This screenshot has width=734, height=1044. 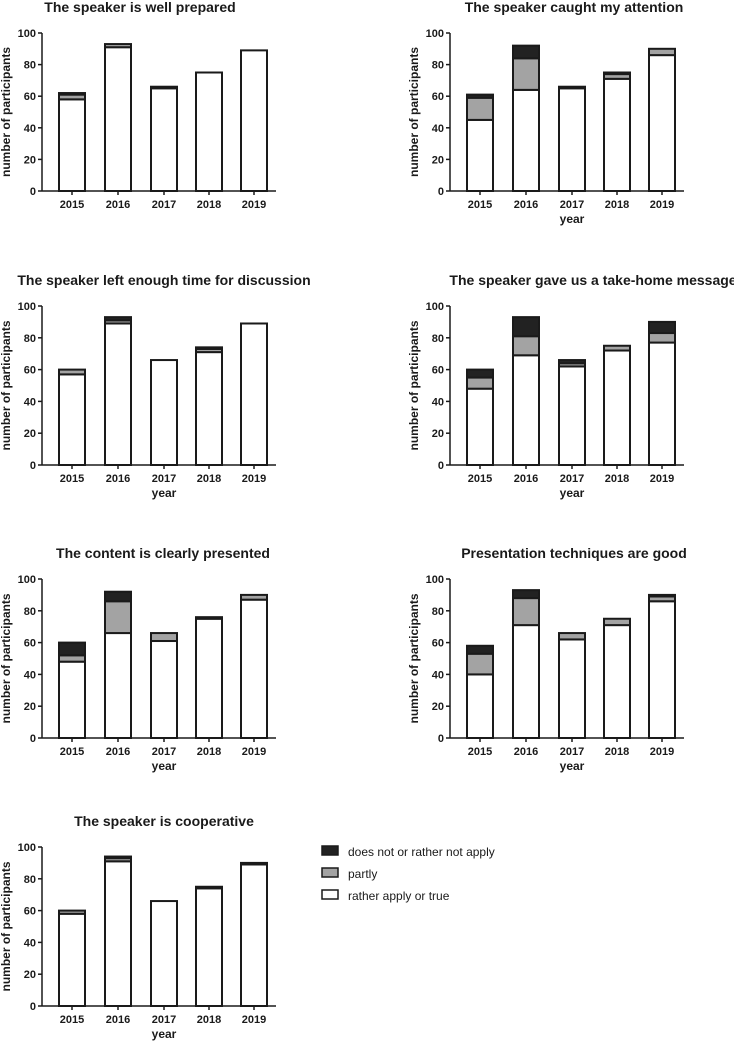 What do you see at coordinates (330, 872) in the screenshot?
I see `legend-swatch-partly` at bounding box center [330, 872].